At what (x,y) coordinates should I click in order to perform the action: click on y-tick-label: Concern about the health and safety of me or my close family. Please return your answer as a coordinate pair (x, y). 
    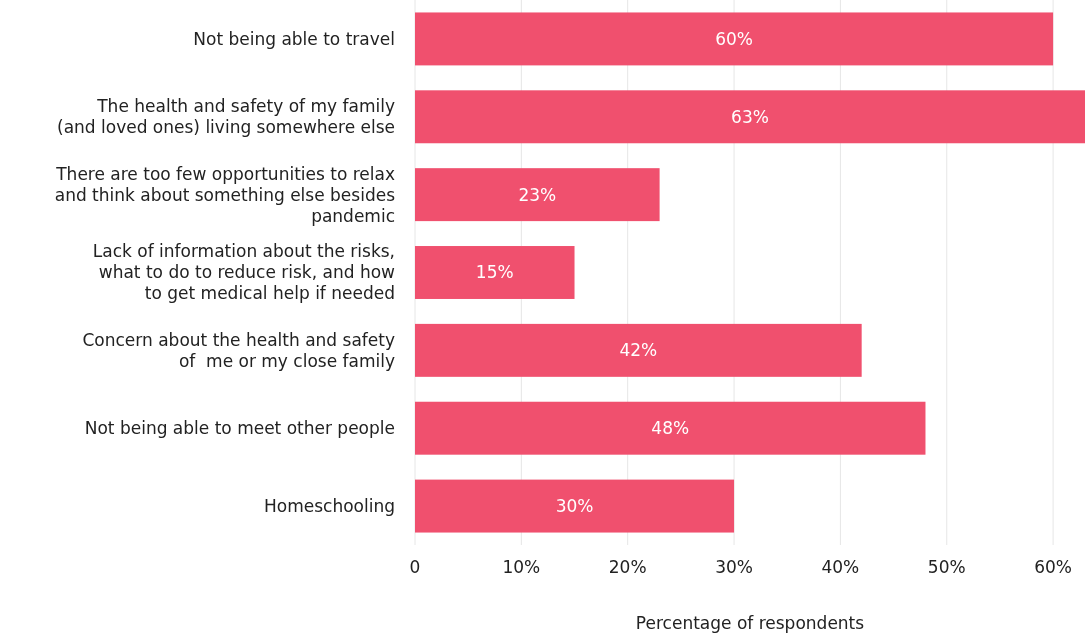
    Looking at the image, I should click on (238, 350).